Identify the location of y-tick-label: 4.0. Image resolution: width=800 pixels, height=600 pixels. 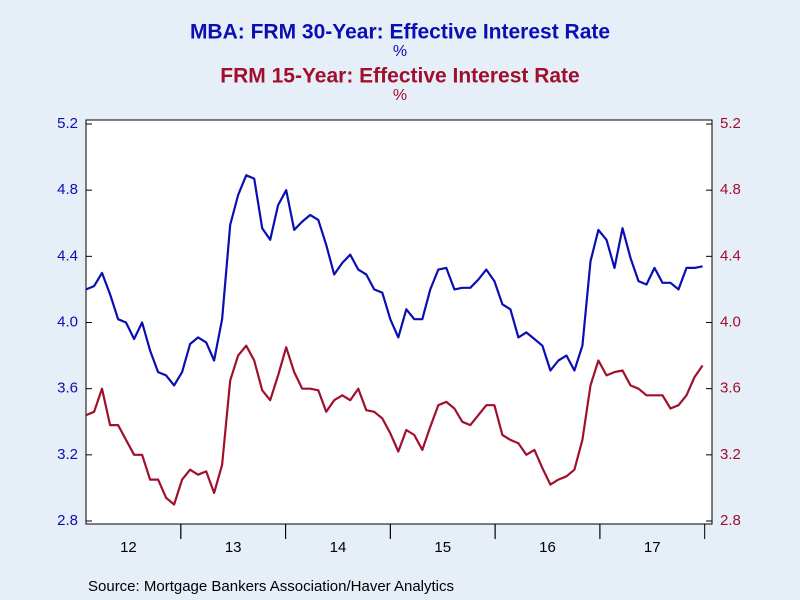
(67, 321).